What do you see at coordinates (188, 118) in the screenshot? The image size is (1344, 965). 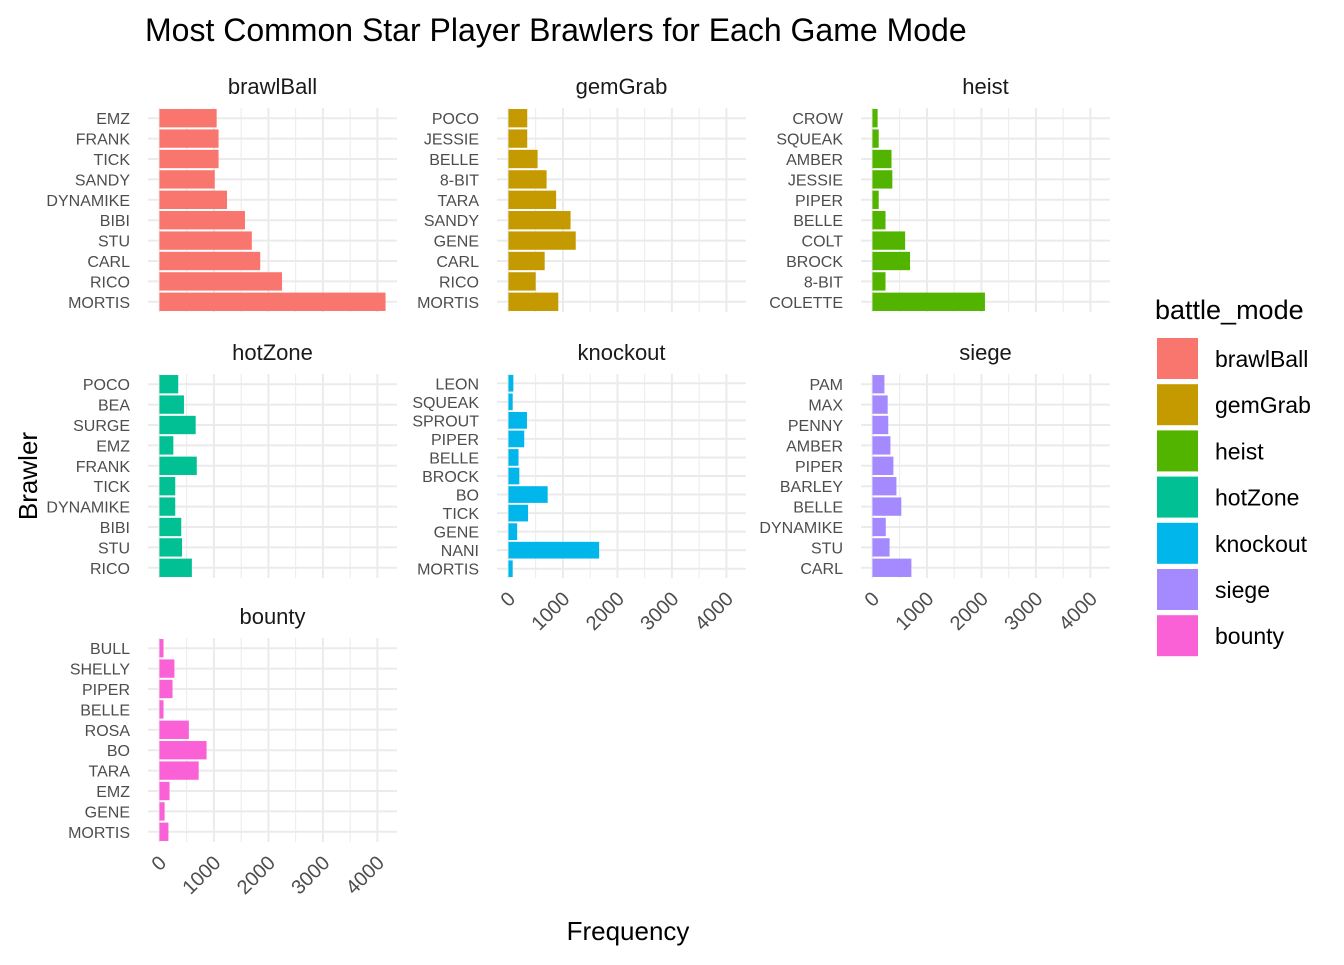 I see `bar-brawlBall-EMZ` at bounding box center [188, 118].